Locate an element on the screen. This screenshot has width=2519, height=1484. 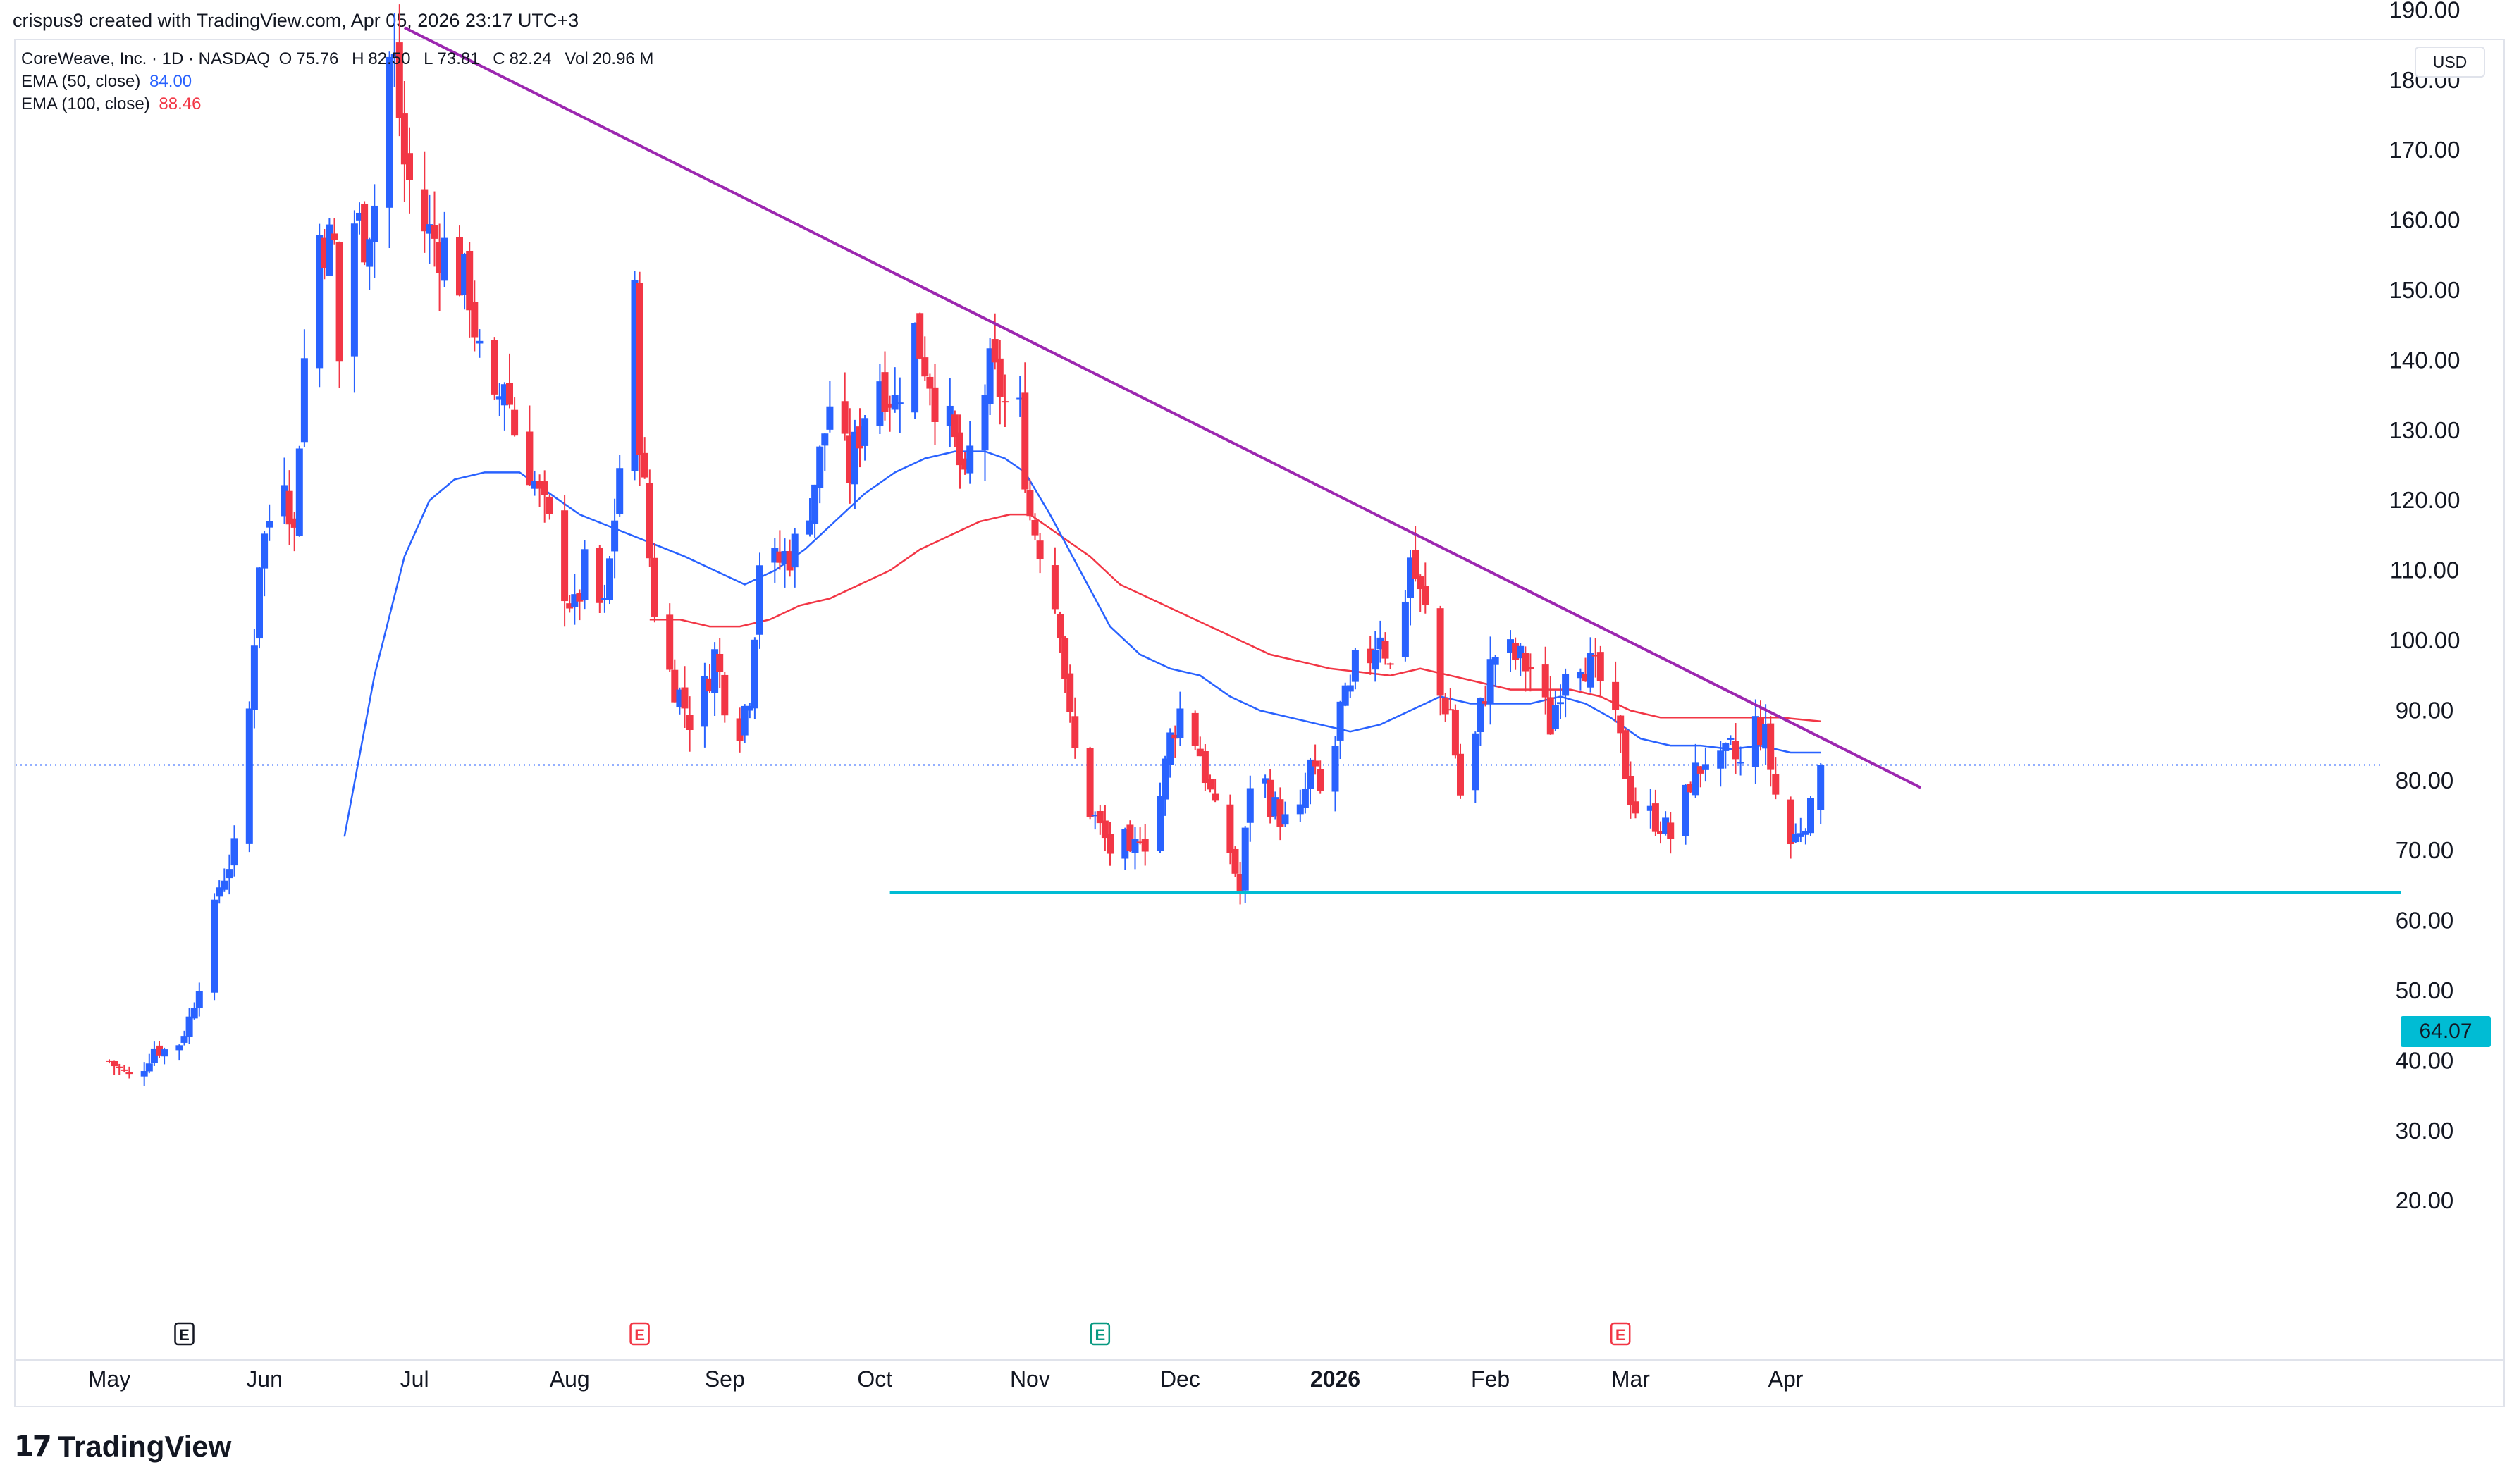
x-tick-label: Aug is located at coordinates (570, 1379).